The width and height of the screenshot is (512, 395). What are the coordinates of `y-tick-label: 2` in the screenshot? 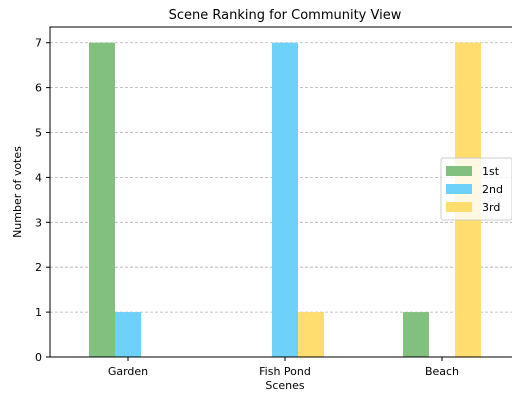 It's located at (38, 267).